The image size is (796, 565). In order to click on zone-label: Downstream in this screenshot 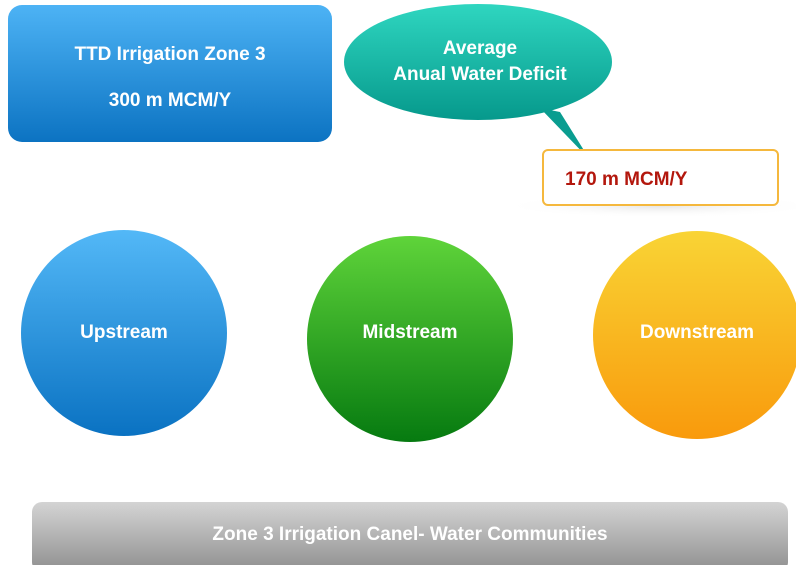, I will do `click(697, 332)`.